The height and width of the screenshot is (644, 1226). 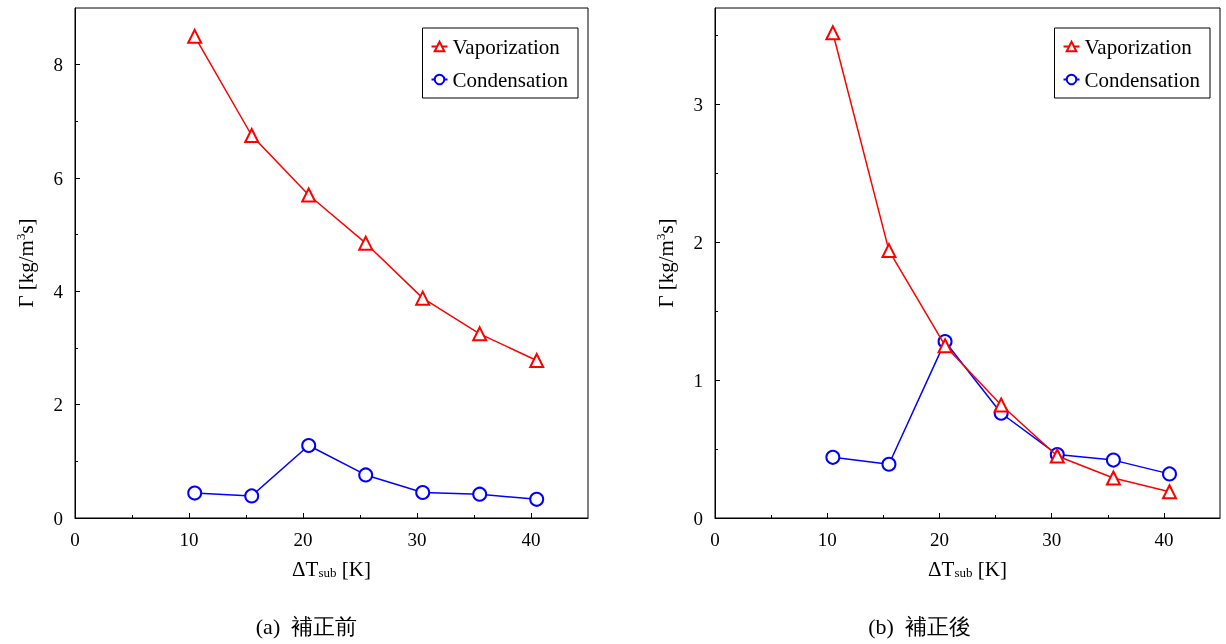 What do you see at coordinates (306, 626) in the screenshot?
I see `text: (a) 補正前` at bounding box center [306, 626].